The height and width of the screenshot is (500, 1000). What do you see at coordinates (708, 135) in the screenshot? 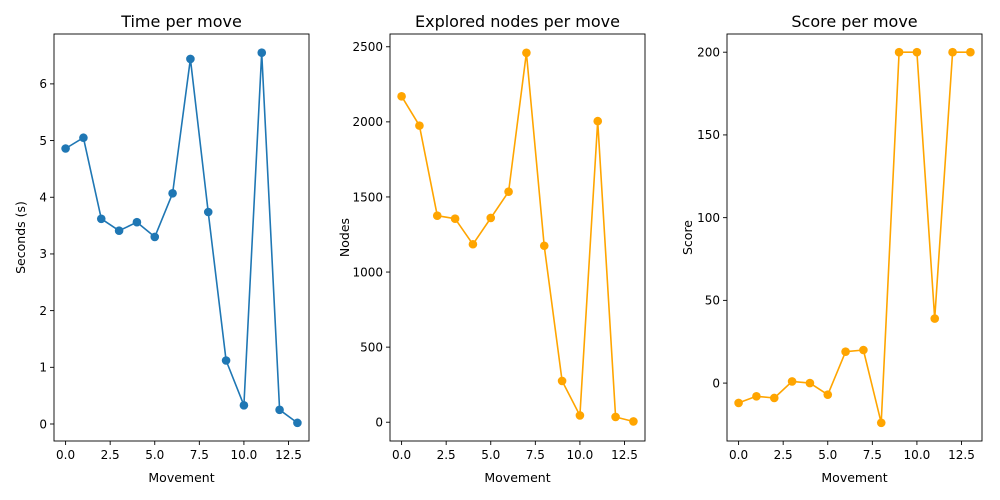
I see `y-tick-label: 150` at bounding box center [708, 135].